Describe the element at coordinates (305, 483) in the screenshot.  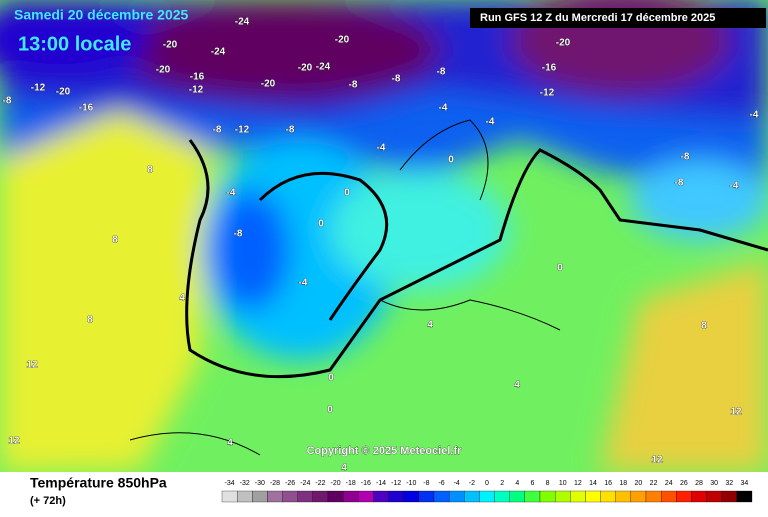
I see `legend-label: -24` at that location.